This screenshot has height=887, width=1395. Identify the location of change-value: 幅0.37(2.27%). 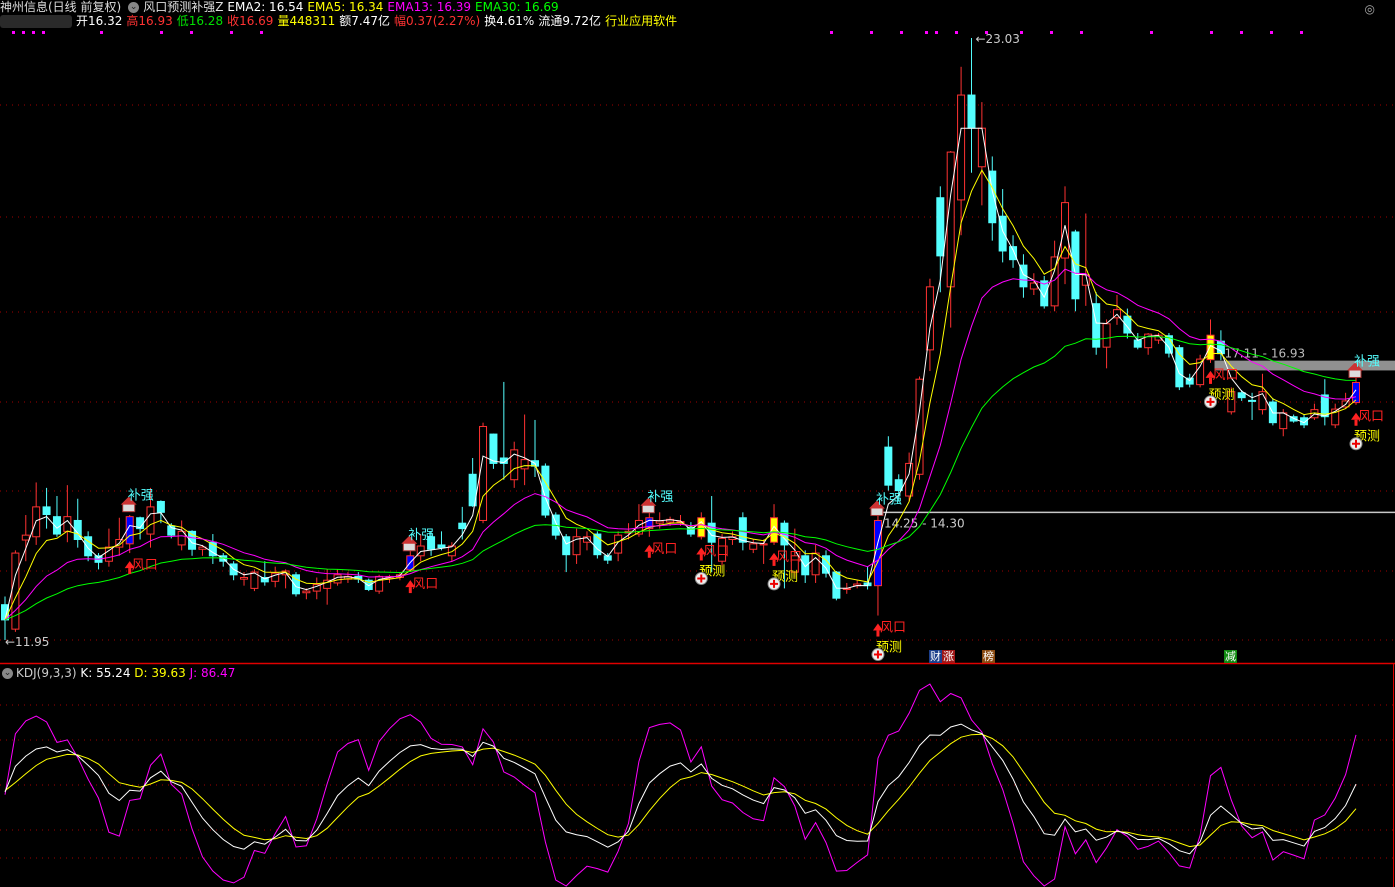
(437, 21).